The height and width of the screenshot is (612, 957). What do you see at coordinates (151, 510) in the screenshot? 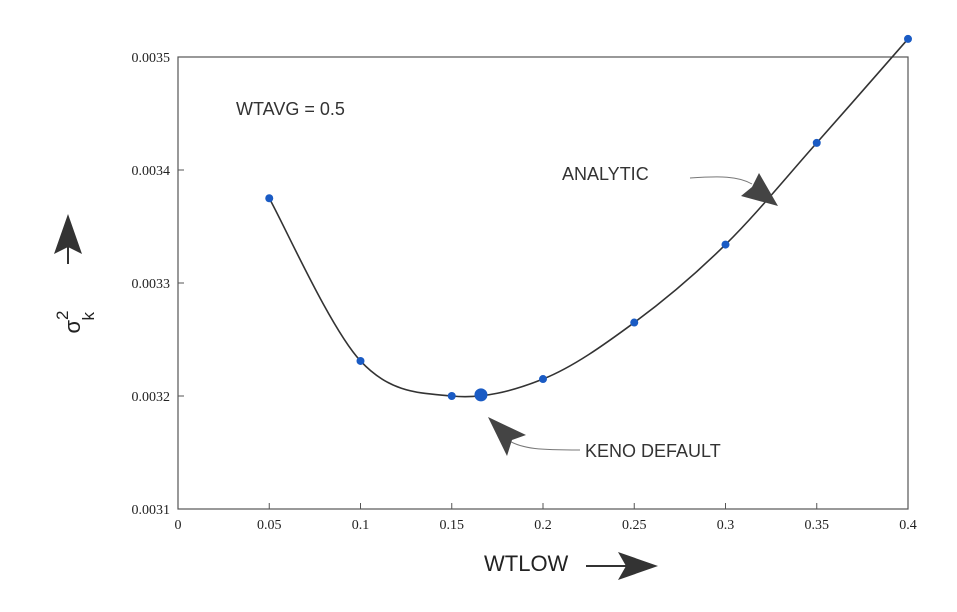
I see `y-tick-label: 0.0031` at bounding box center [151, 510].